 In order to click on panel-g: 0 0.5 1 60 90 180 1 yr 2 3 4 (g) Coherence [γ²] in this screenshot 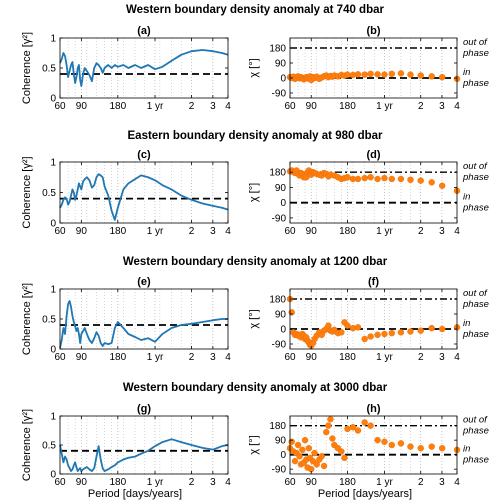, I will do `click(126, 445)`.